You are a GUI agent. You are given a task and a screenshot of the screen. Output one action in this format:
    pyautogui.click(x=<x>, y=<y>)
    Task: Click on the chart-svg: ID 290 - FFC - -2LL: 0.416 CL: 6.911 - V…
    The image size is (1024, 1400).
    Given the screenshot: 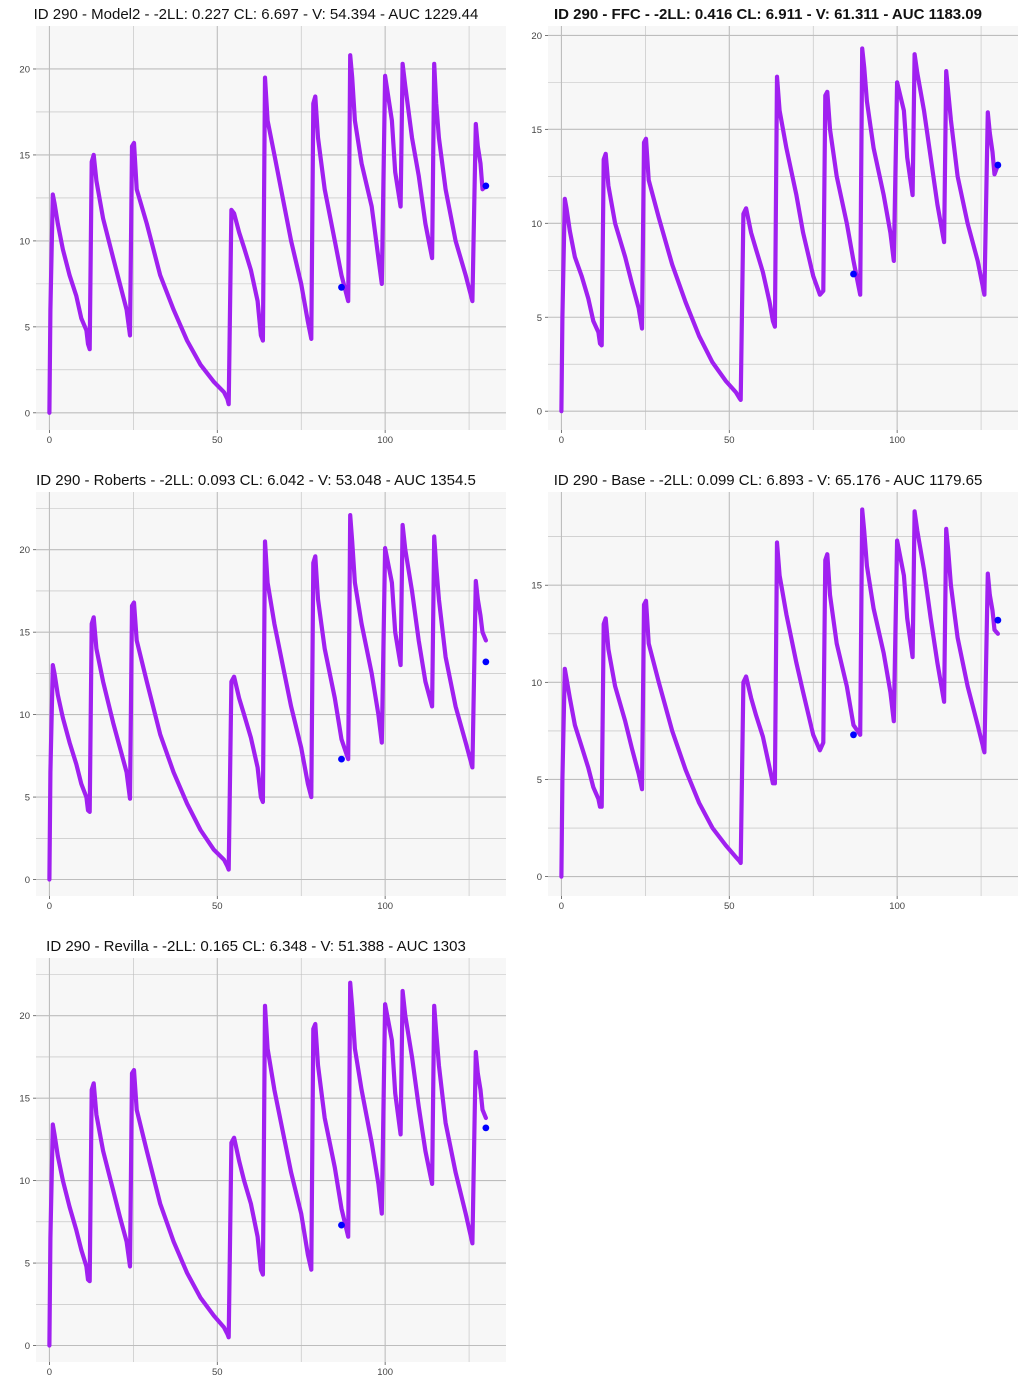 What is the action you would take?
    pyautogui.click(x=774, y=226)
    